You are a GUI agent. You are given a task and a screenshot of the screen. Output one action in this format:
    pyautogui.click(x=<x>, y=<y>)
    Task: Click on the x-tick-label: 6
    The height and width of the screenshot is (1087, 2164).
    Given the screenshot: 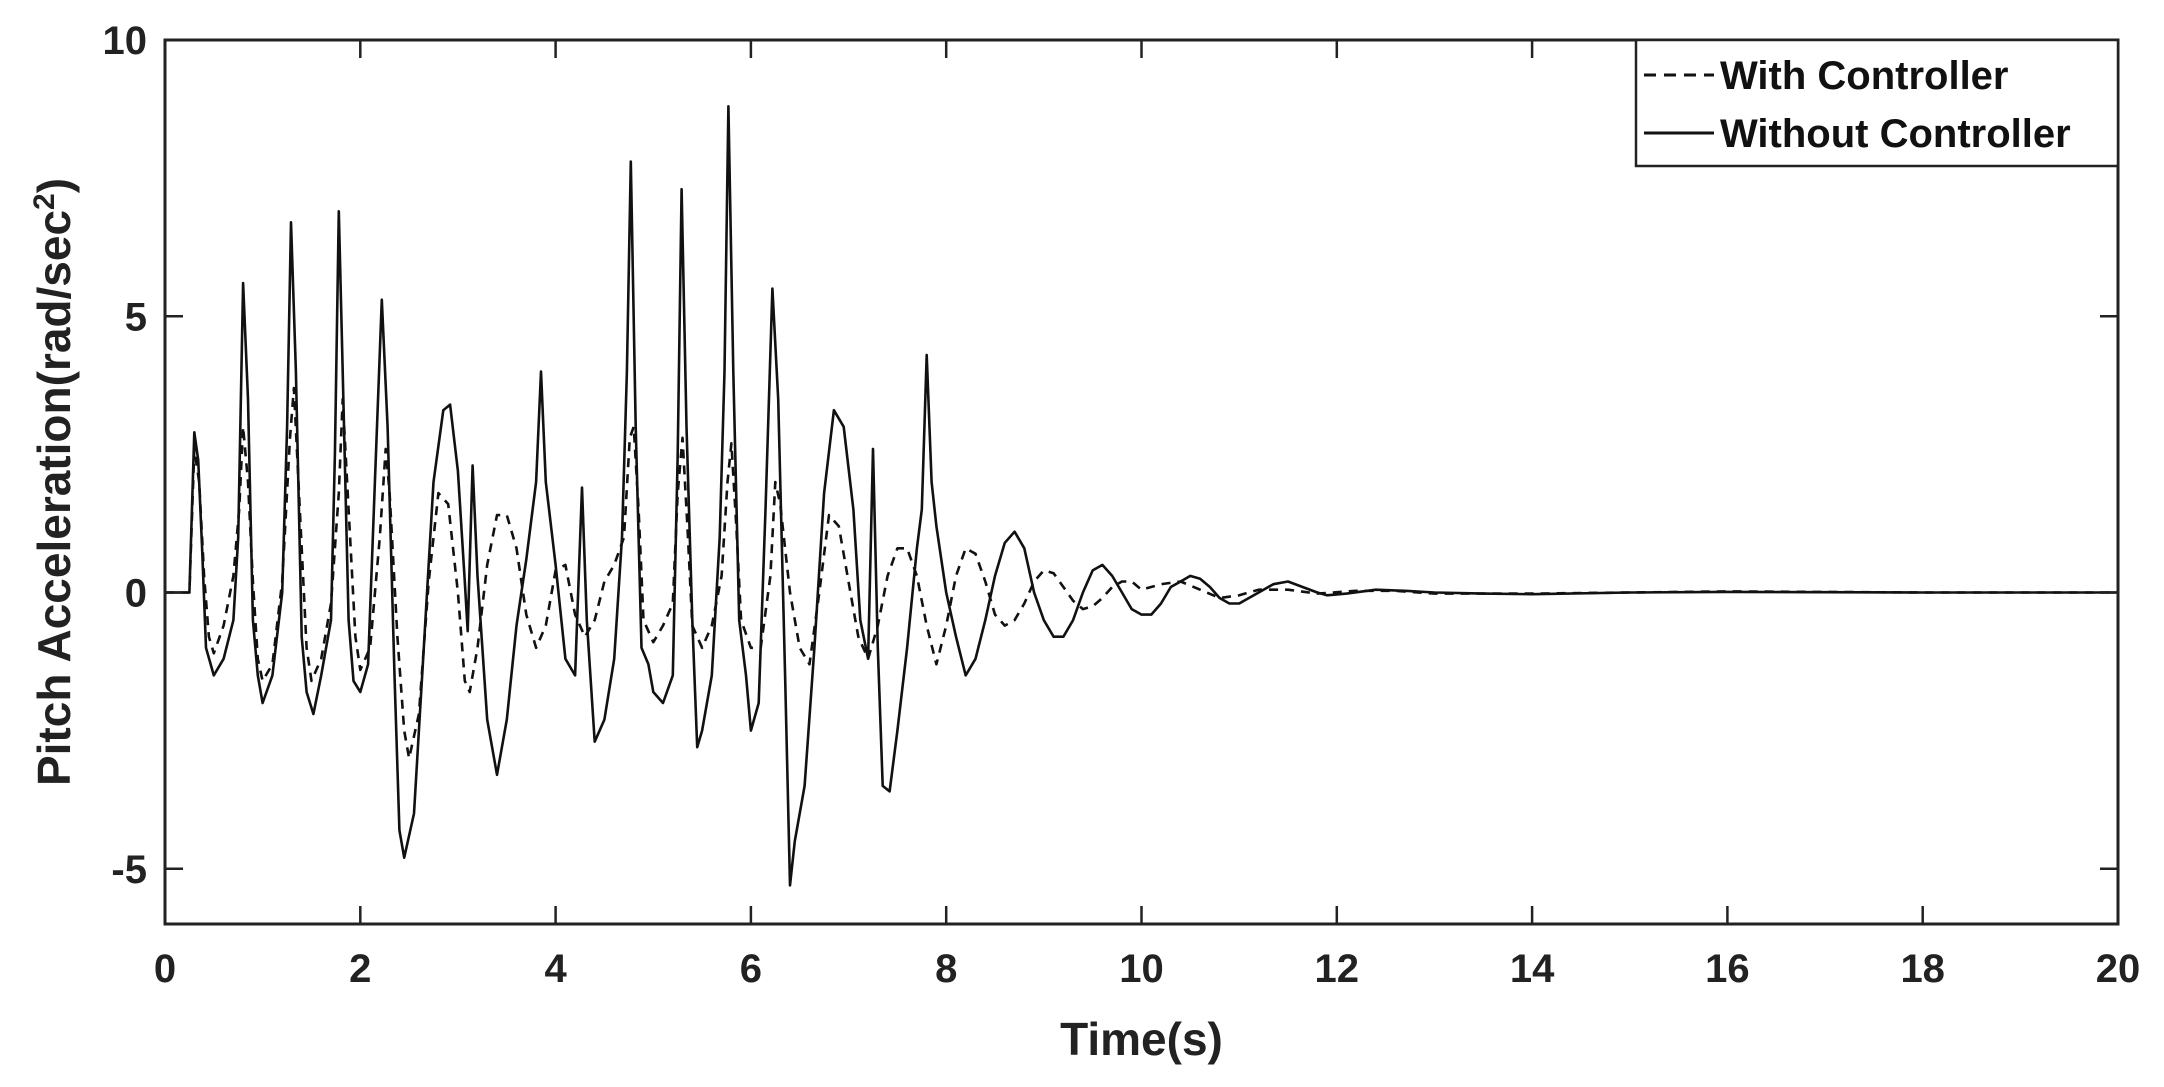 What is the action you would take?
    pyautogui.click(x=751, y=969)
    